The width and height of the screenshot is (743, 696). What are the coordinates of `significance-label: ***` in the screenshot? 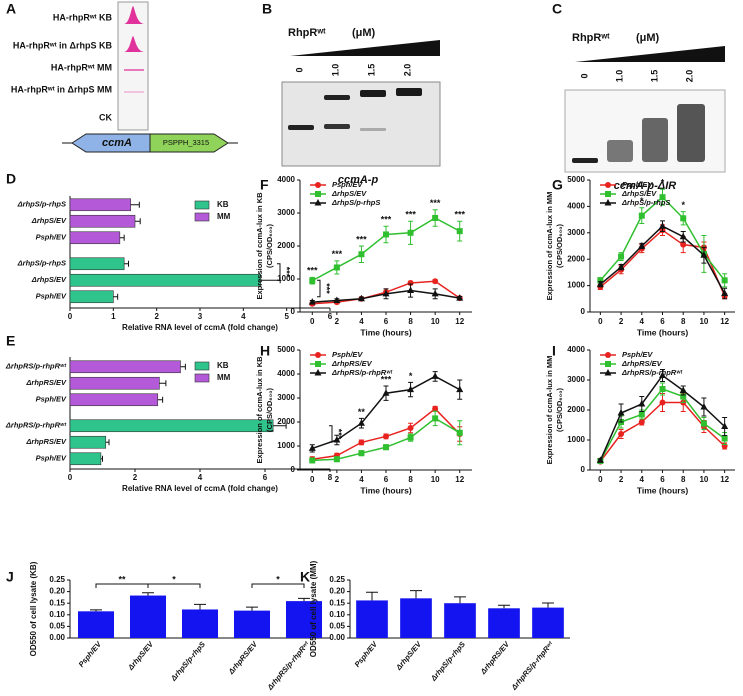 It's located at (410, 215).